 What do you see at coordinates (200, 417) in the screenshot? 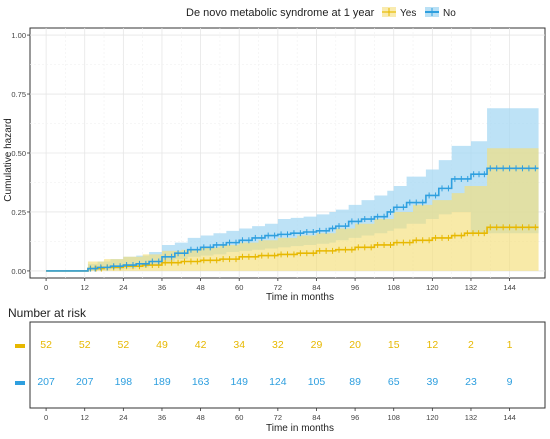
I see `risk-x-tick-label: 48` at bounding box center [200, 417].